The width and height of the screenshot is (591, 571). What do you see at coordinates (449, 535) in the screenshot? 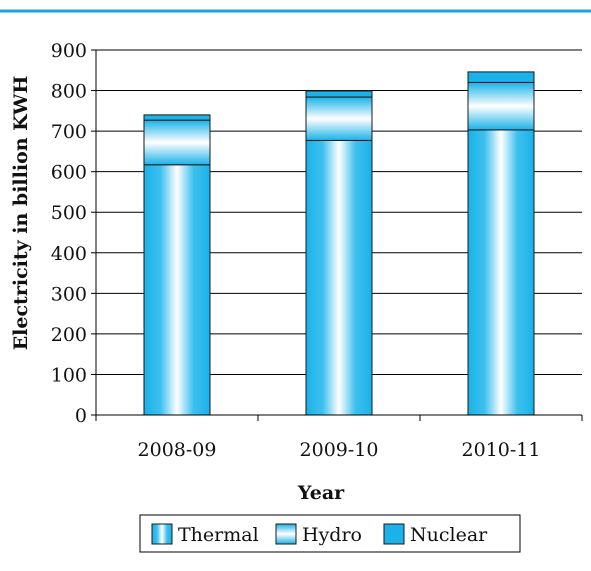
I see `legend-label-nuclear: Nuclear` at bounding box center [449, 535].